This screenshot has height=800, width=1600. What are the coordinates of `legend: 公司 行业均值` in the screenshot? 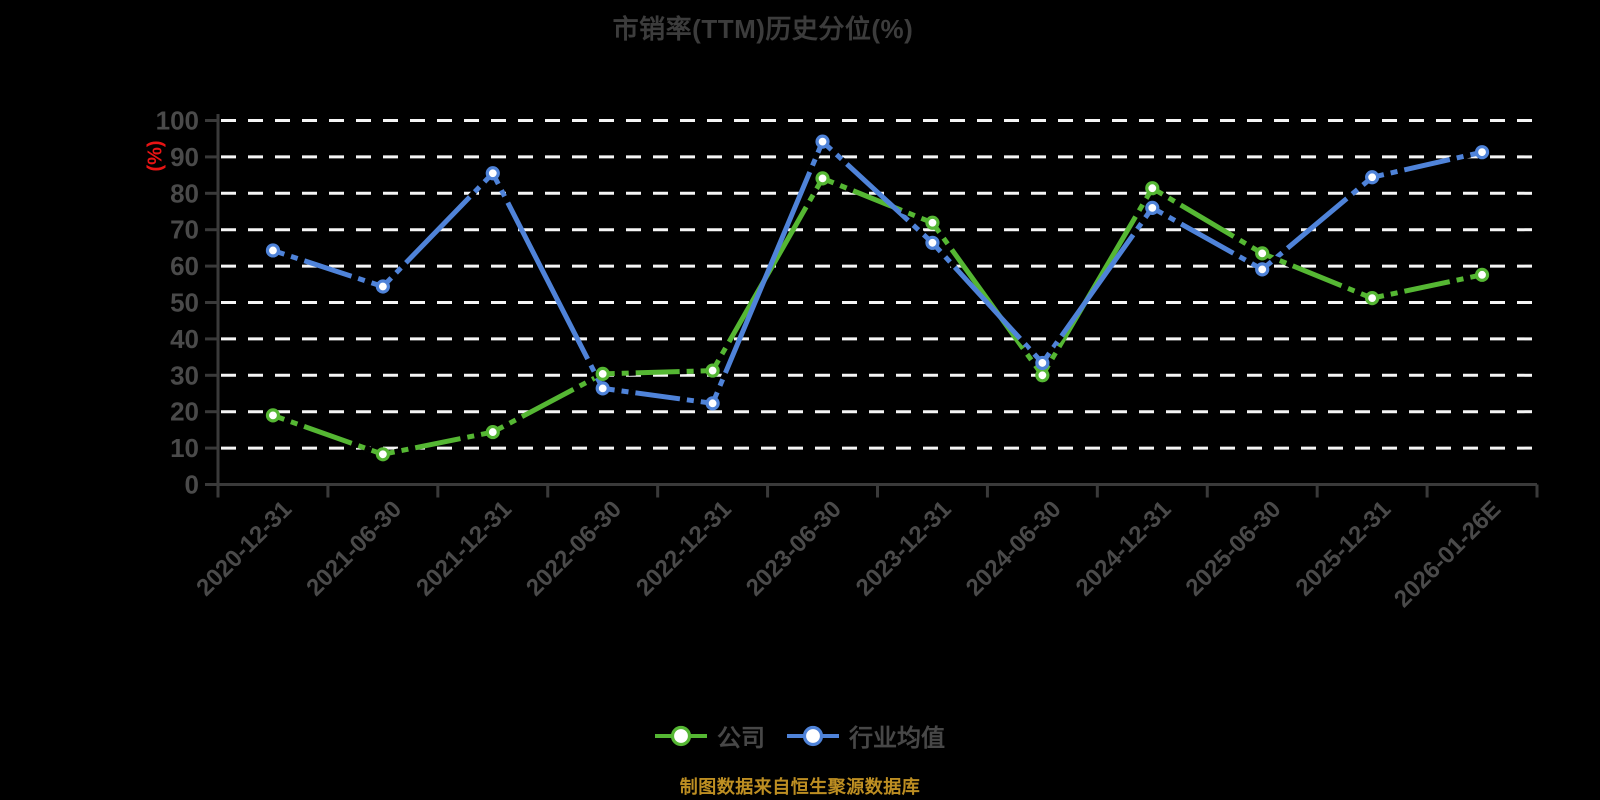 It's located at (800, 735).